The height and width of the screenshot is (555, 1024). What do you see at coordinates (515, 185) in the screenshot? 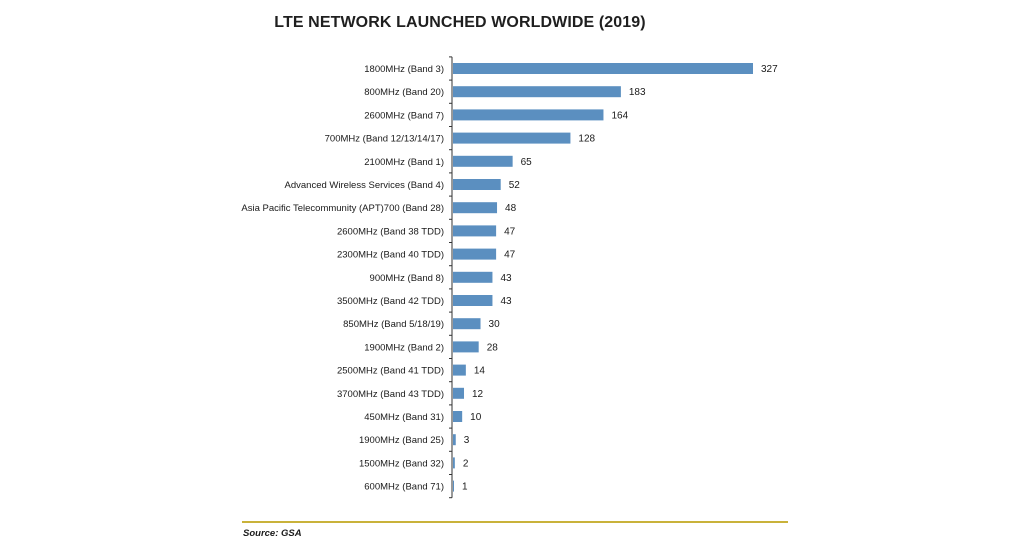
I see `data-label: 52` at bounding box center [515, 185].